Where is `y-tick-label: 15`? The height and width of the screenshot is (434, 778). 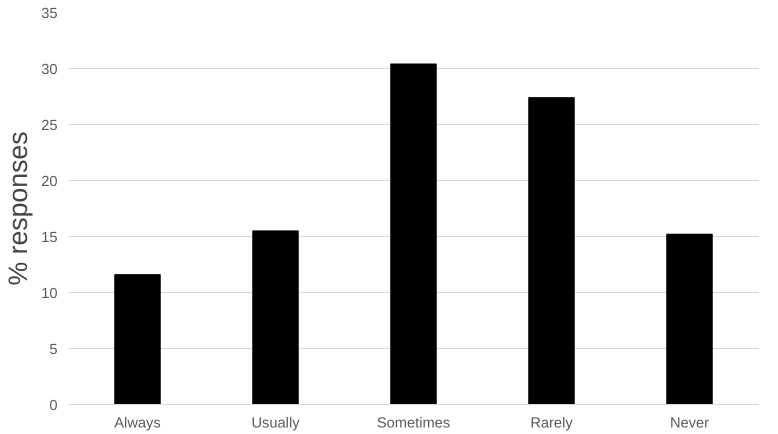
y-tick-label: 15 is located at coordinates (49, 238).